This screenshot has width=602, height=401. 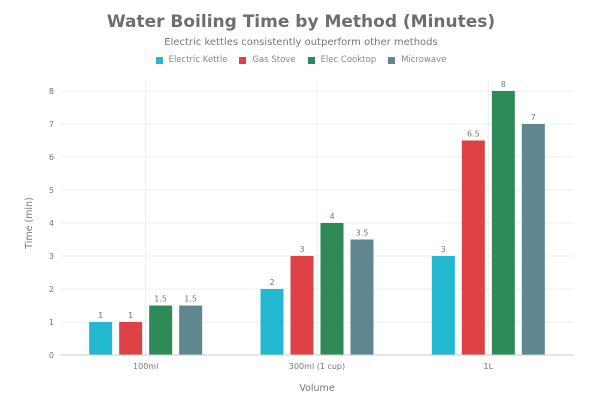 I want to click on y-tick-label: 0, so click(x=51, y=355).